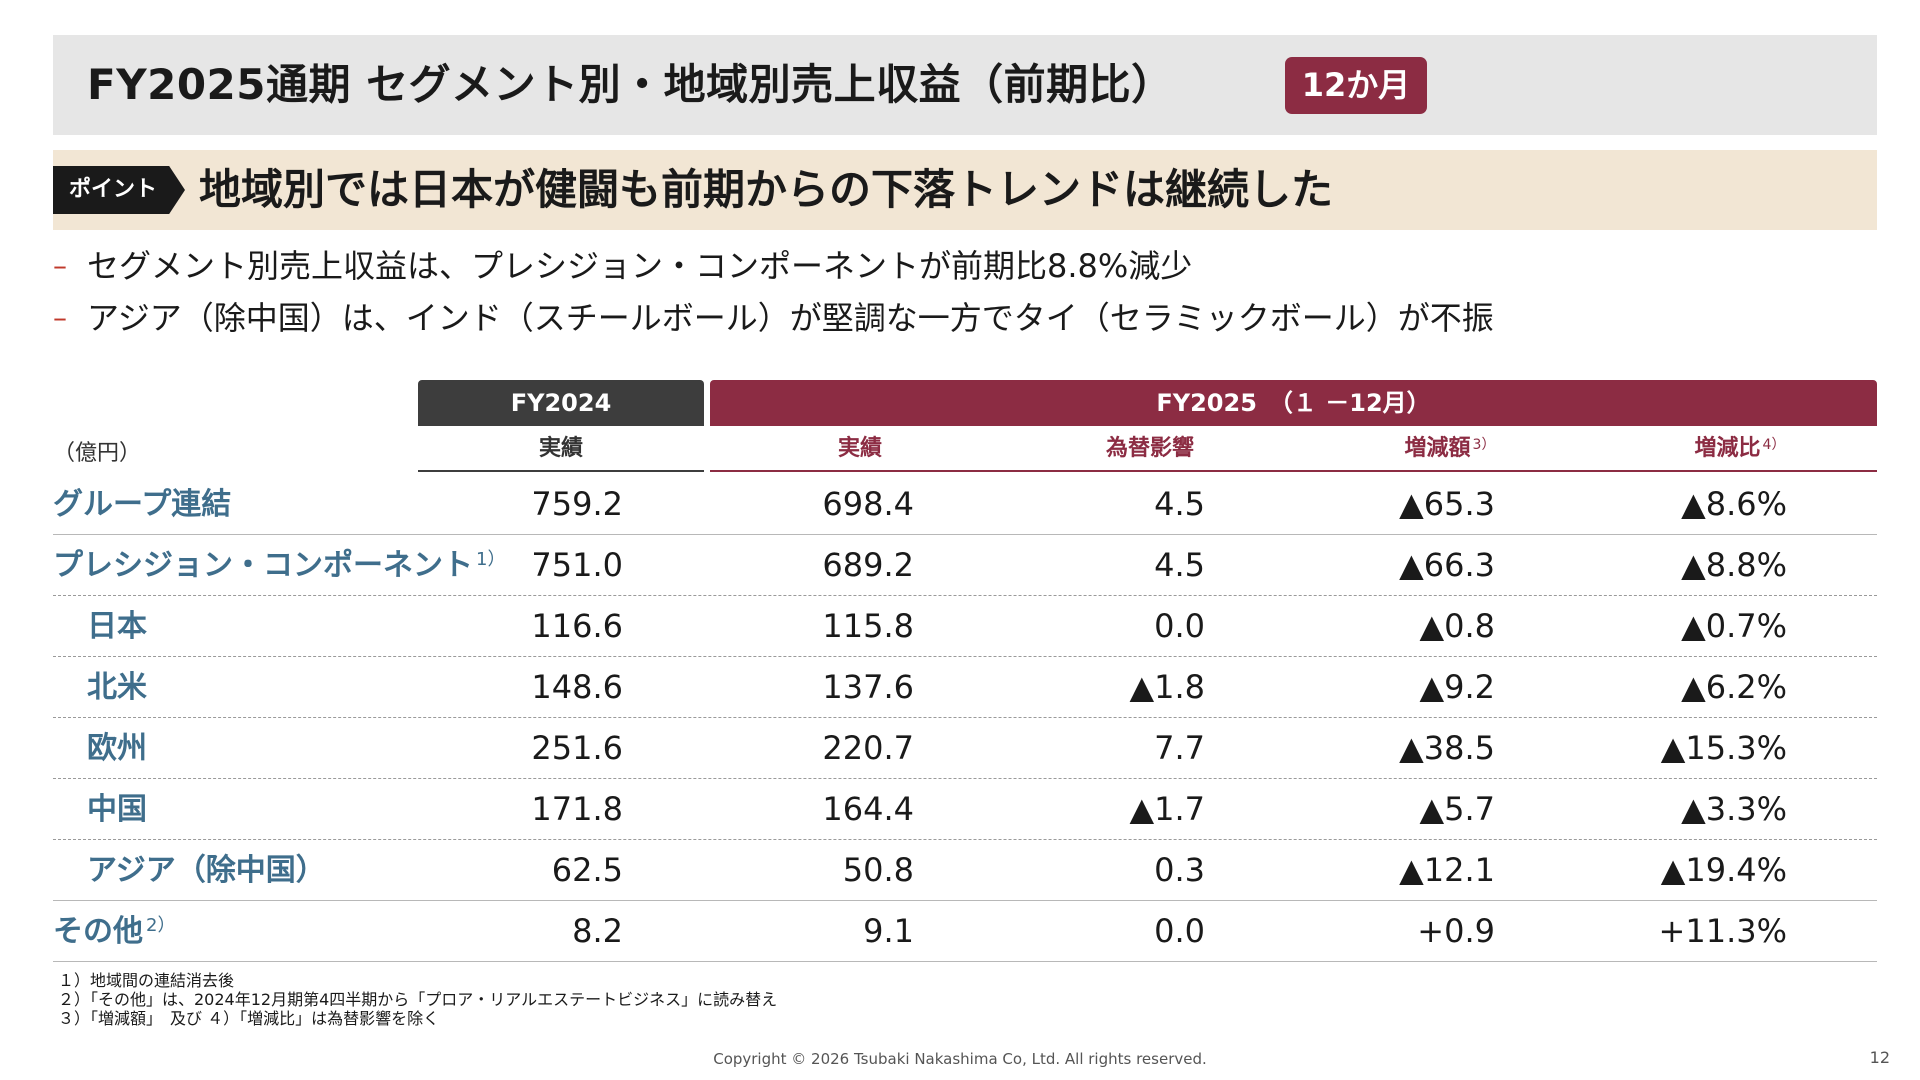 This screenshot has height=1080, width=1920. What do you see at coordinates (878, 870) in the screenshot?
I see `cell-fy2025: 50.8` at bounding box center [878, 870].